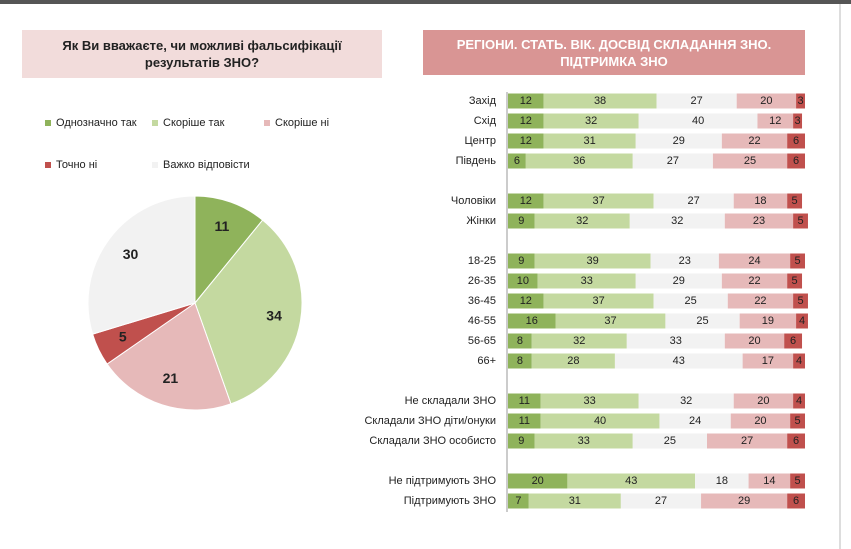  I want to click on segment-label: 31, so click(575, 501).